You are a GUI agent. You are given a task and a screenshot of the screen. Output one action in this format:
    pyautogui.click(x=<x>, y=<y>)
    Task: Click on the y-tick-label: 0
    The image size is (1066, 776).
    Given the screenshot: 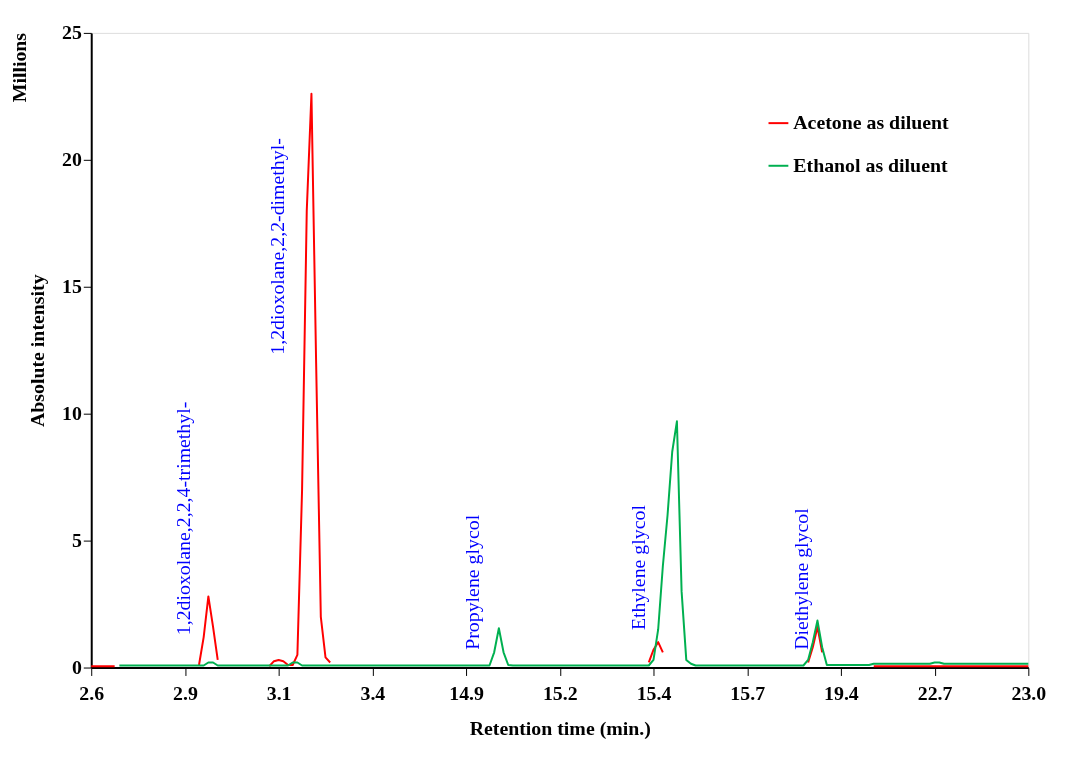 What is the action you would take?
    pyautogui.click(x=76, y=666)
    